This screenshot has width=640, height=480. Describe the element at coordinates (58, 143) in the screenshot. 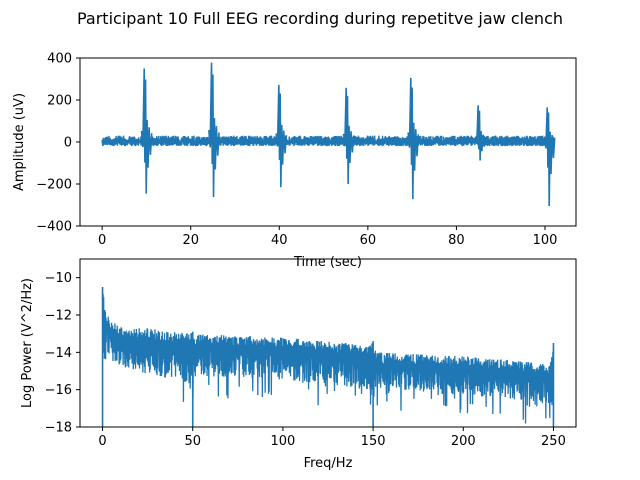

I see `amplitude-y-ticks: −400 −200 0 200 400` at that location.